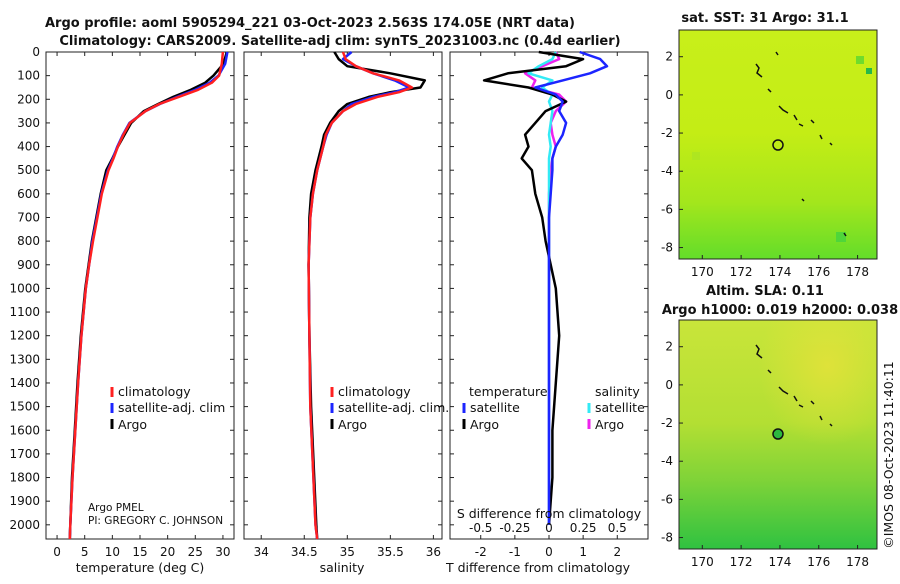  What do you see at coordinates (116, 508) in the screenshot?
I see `annotation-argo-pmel: Argo PMEL` at bounding box center [116, 508].